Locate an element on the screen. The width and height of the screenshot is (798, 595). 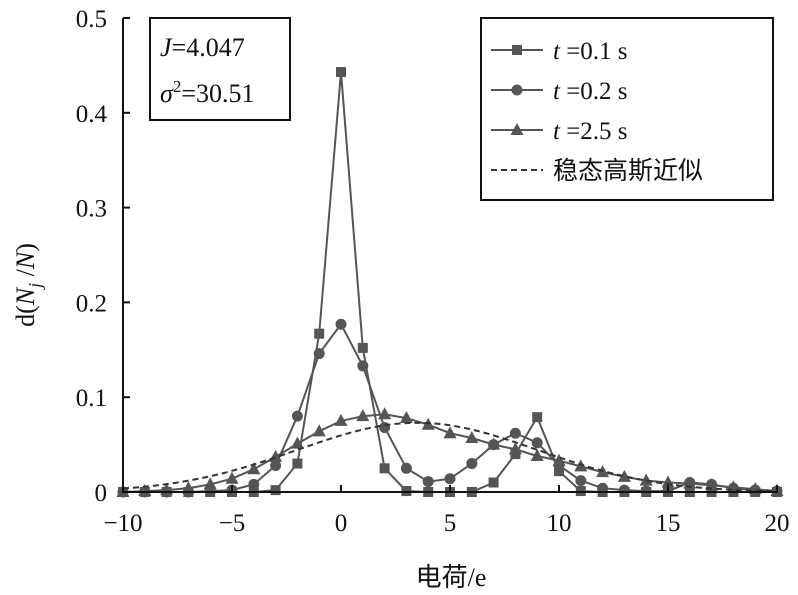
legend-item-3: 稳态高斯近似 is located at coordinates (597, 171).